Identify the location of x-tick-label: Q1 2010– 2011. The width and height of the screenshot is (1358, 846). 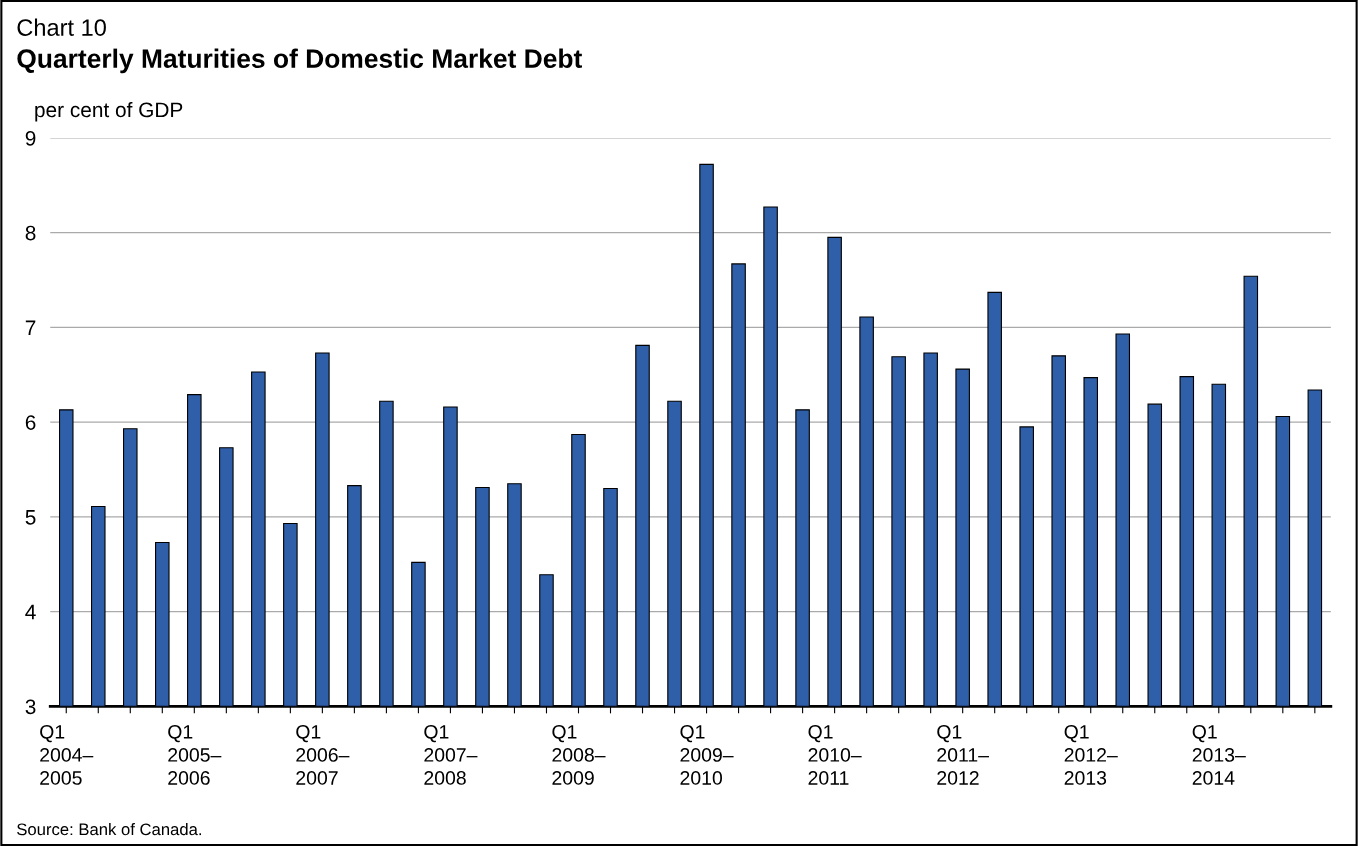
(835, 754).